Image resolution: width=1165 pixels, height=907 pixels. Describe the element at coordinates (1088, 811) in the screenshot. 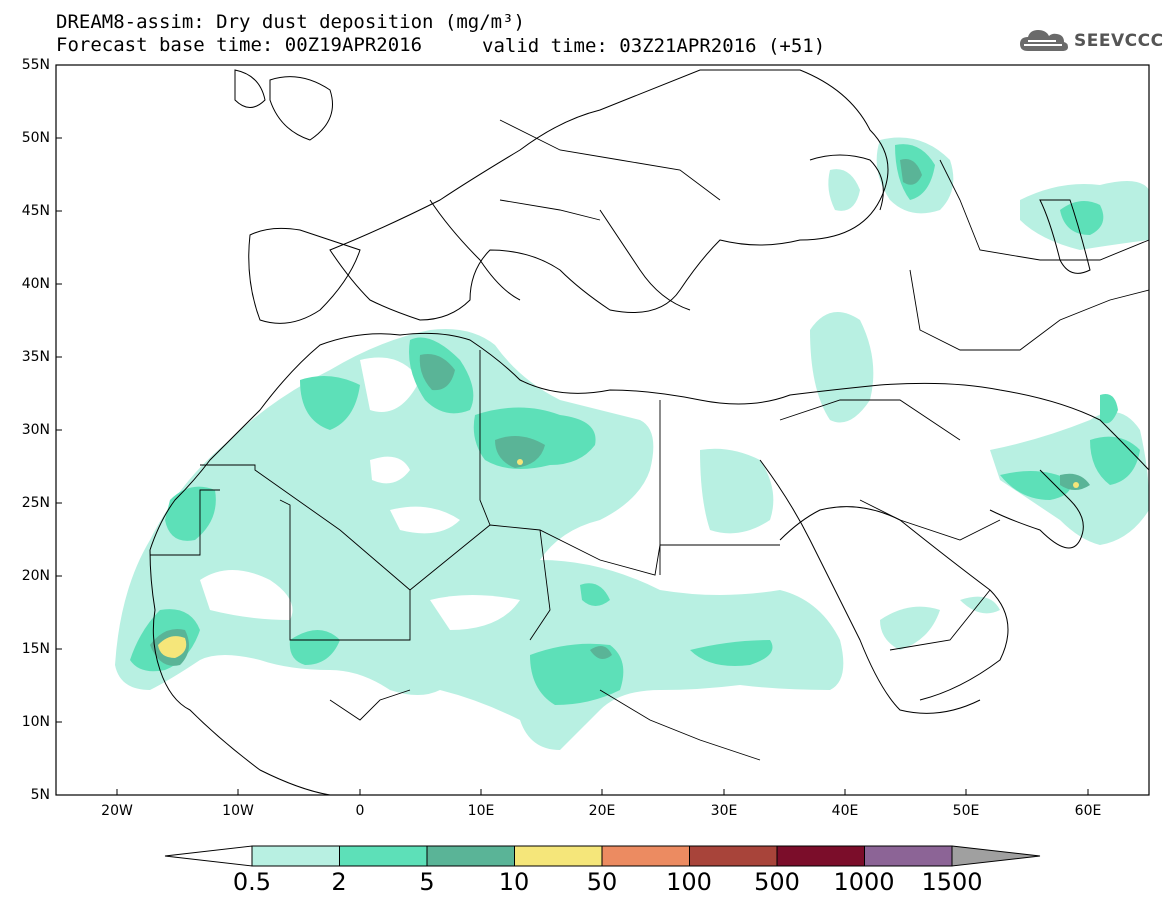

I see `lon-label: 60E` at that location.